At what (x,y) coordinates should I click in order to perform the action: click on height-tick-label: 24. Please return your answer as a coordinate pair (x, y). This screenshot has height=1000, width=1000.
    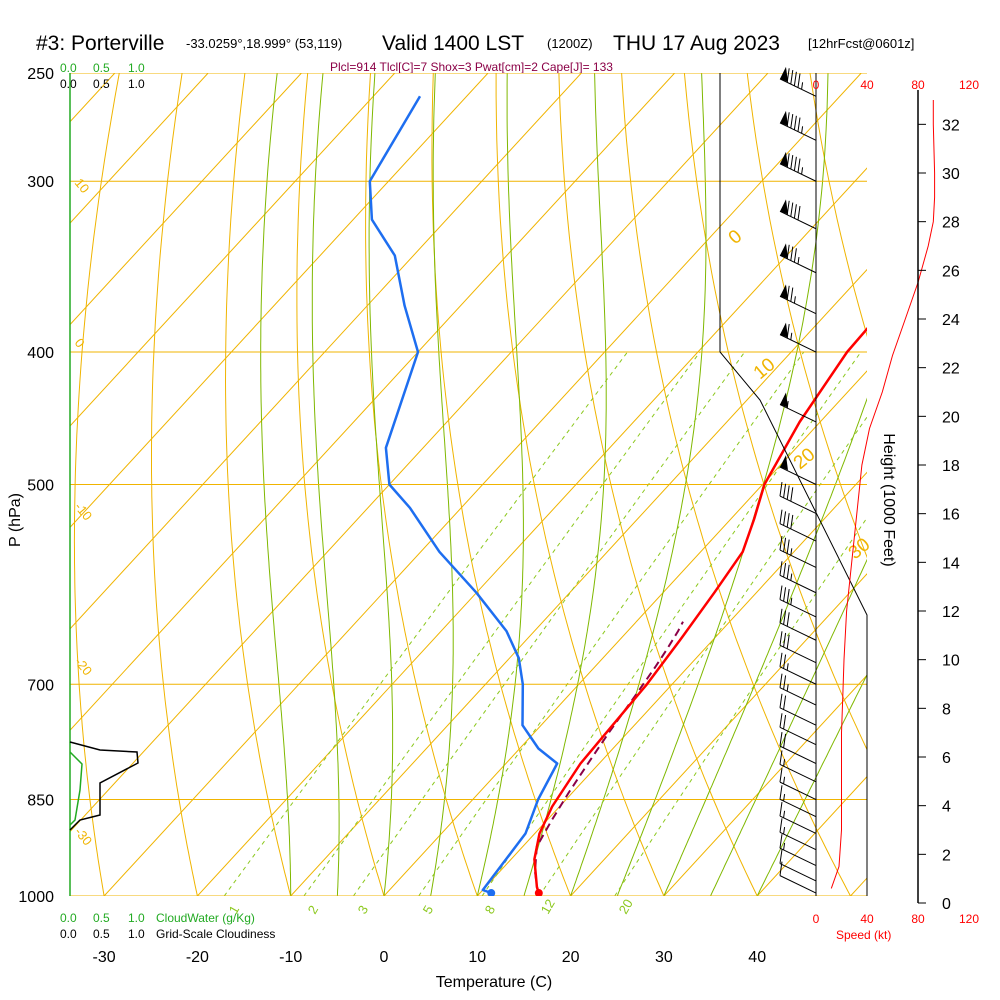
    Looking at the image, I should click on (951, 320).